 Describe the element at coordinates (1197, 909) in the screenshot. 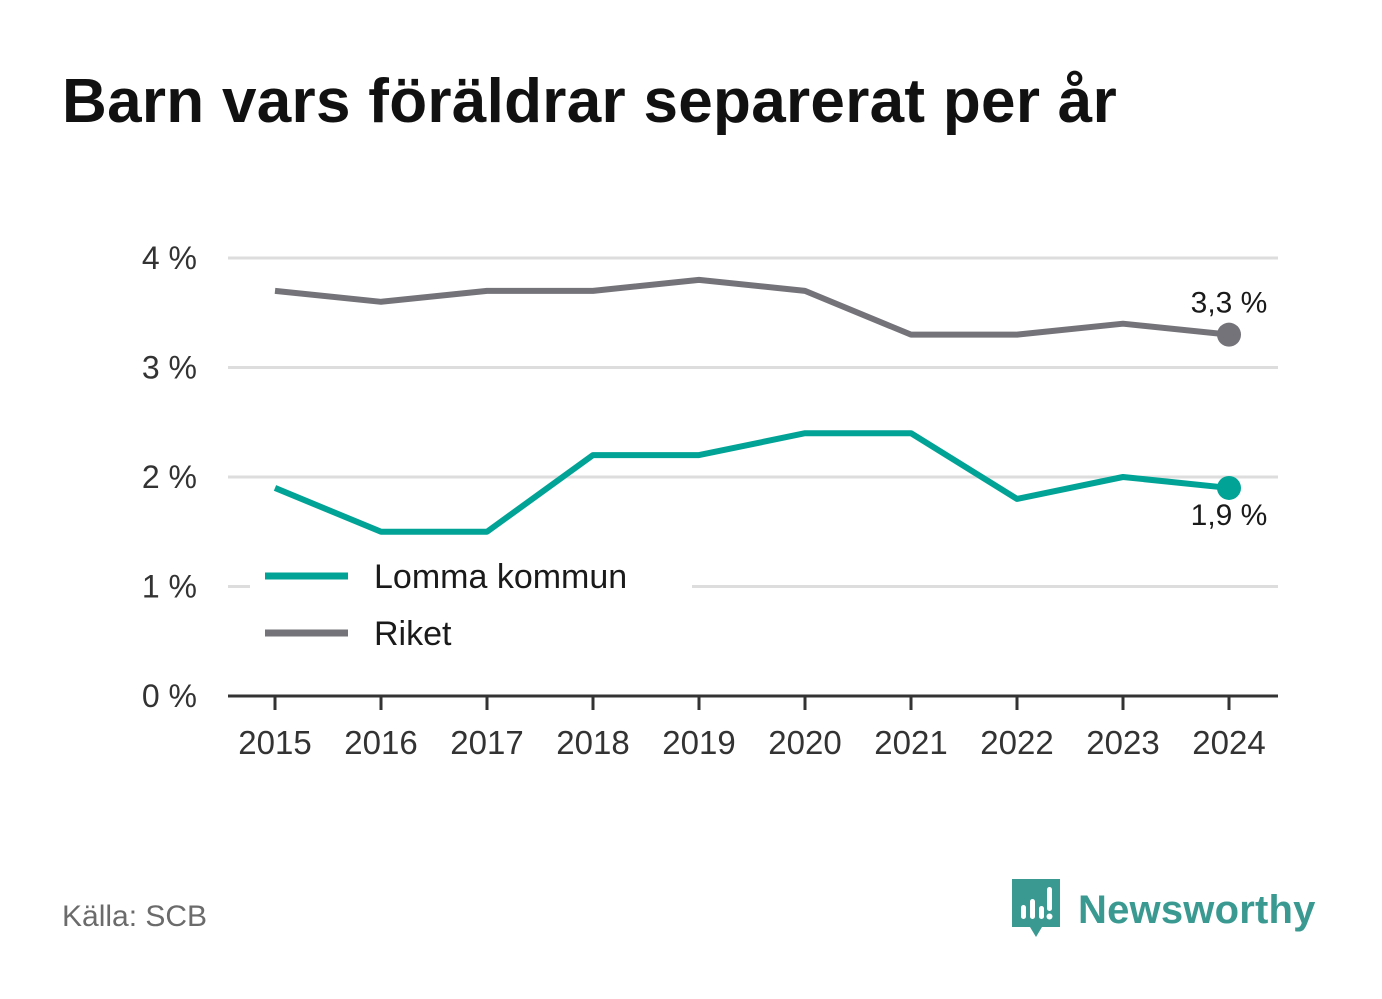

I see `brand-name: Newsworthy` at that location.